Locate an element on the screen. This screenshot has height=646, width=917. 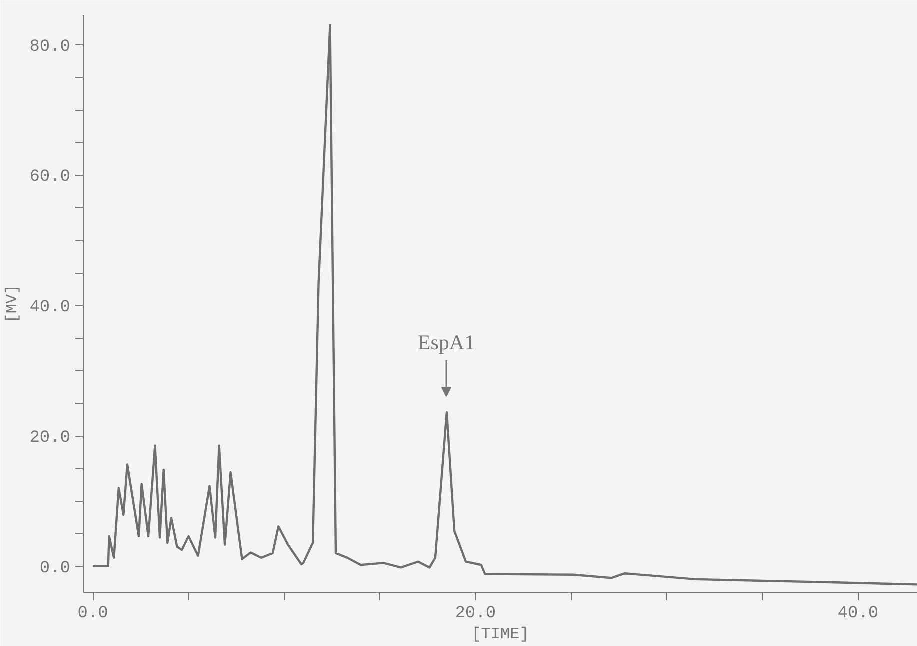
y-tick-label: 60.0 is located at coordinates (50, 178).